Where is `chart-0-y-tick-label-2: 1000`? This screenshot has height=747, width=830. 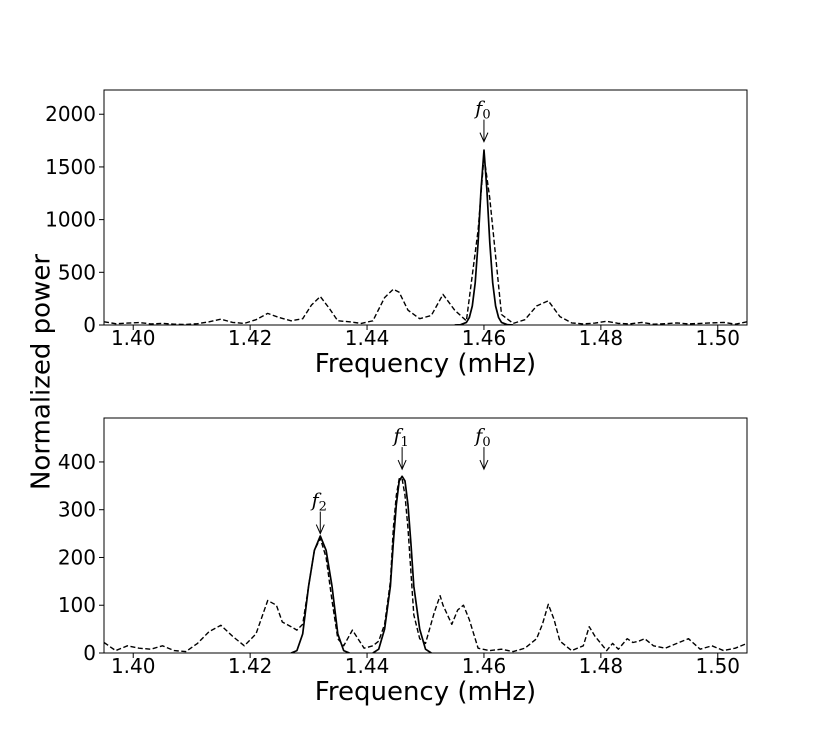
chart-0-y-tick-label-2: 1000 is located at coordinates (70, 220).